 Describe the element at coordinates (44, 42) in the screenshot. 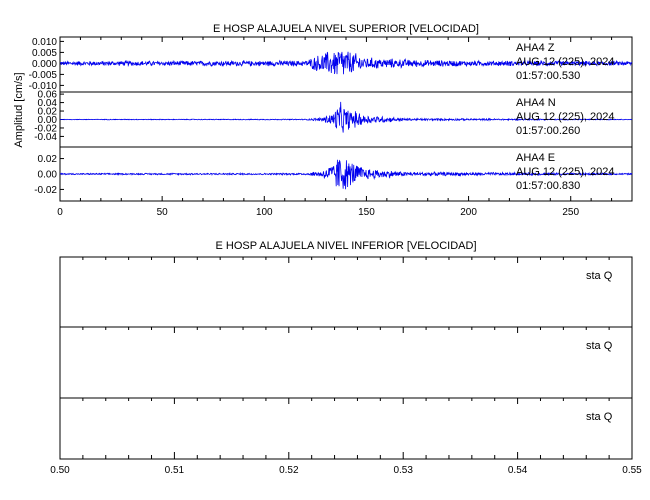

I see `y-tick-label: 0.010` at that location.